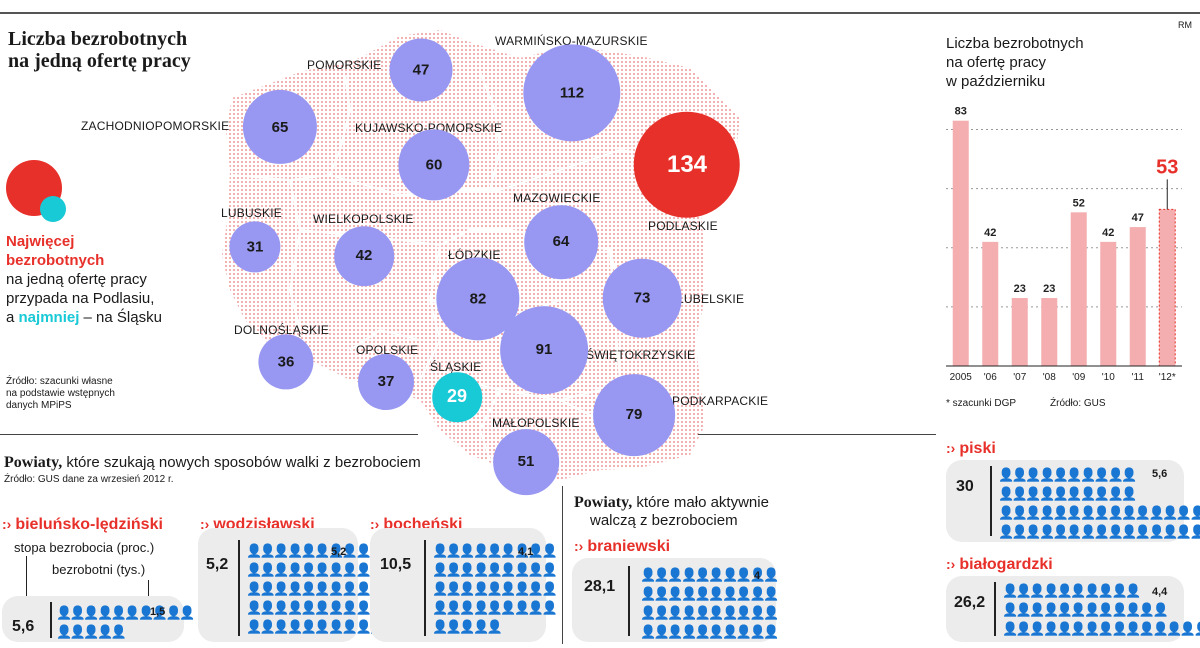 This screenshot has height=648, width=1200. I want to click on legend-unemployed-label: bezrobotni (tys.), so click(99, 569).